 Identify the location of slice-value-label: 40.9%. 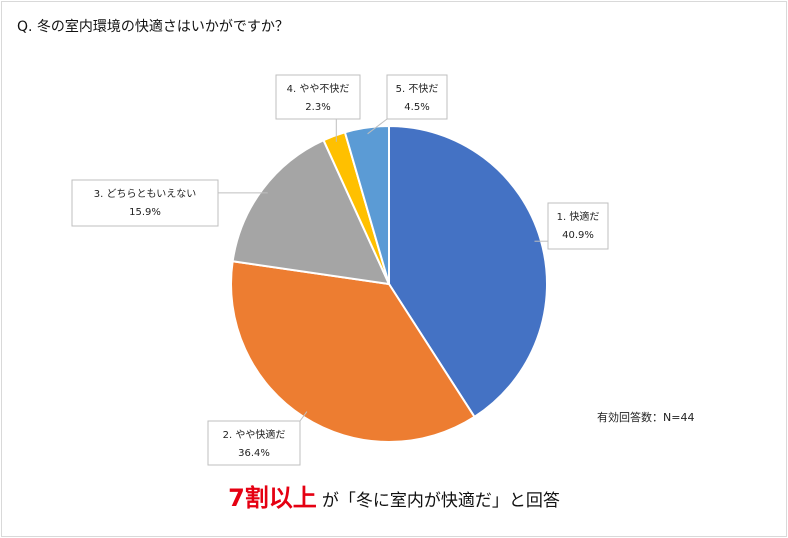
(578, 235).